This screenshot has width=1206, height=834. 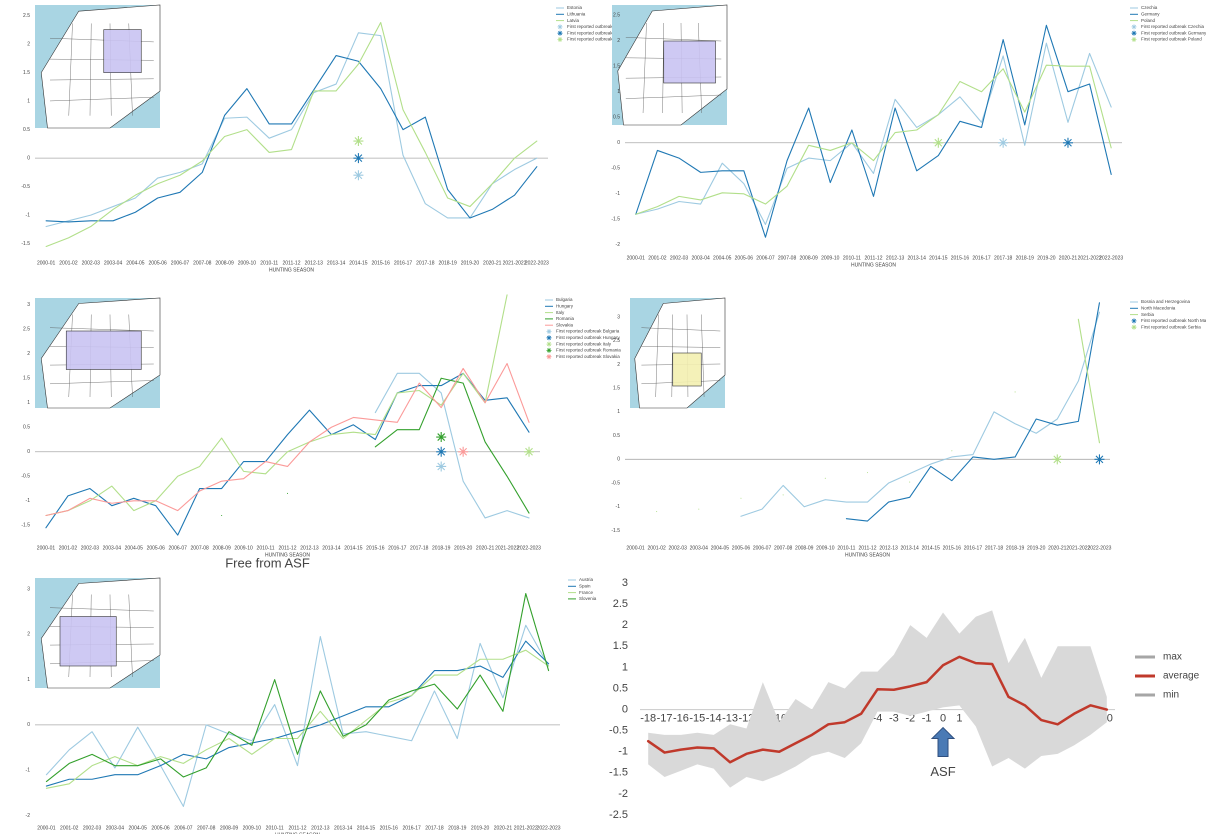 I want to click on y-tick-label: 1, so click(x=618, y=92).